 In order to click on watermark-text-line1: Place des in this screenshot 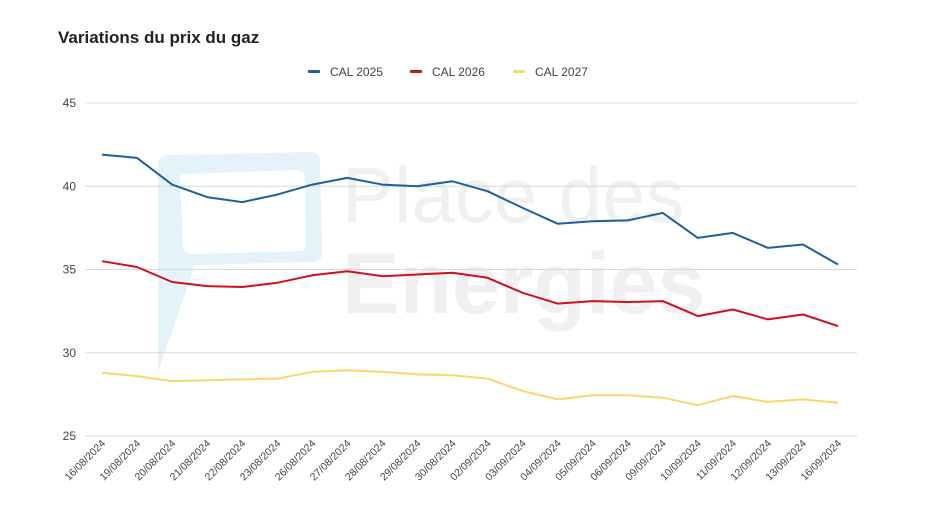, I will do `click(513, 195)`.